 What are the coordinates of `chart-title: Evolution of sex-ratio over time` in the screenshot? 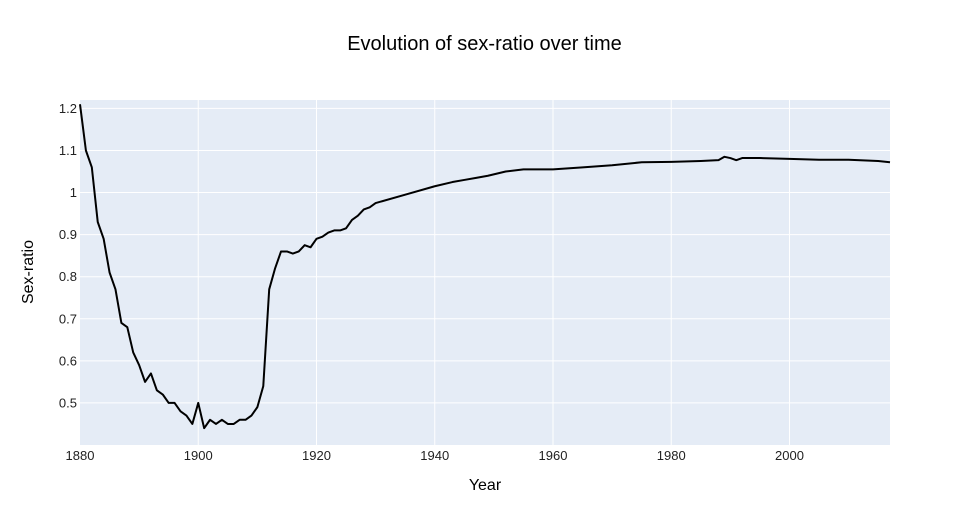 It's located at (484, 44).